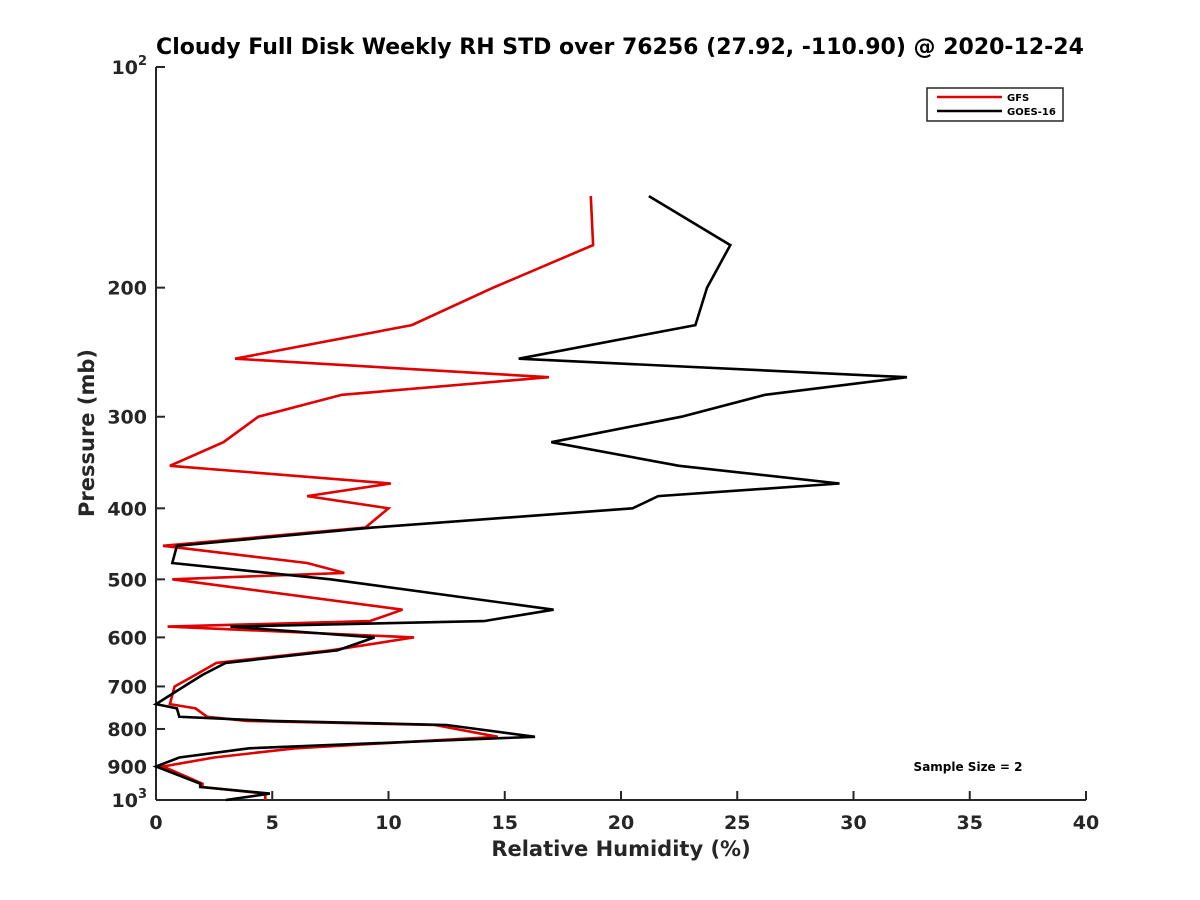 The height and width of the screenshot is (900, 1200). What do you see at coordinates (127, 730) in the screenshot?
I see `y-tick-label: 800` at bounding box center [127, 730].